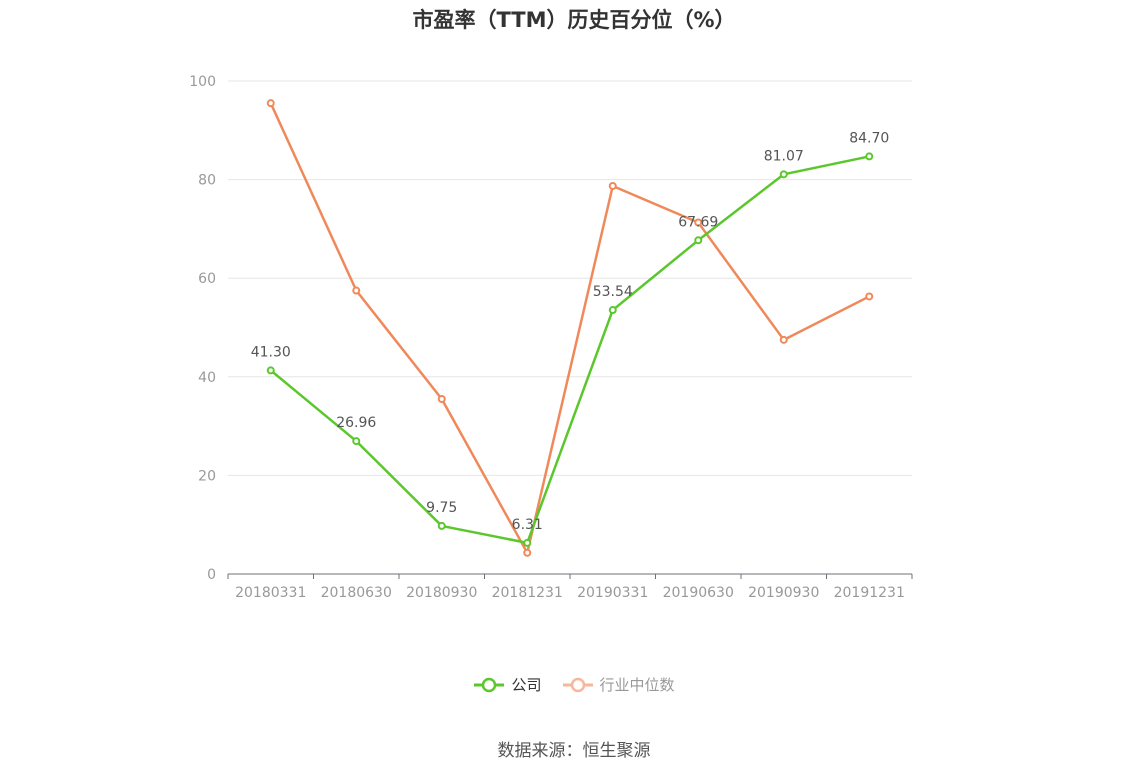  Describe the element at coordinates (784, 156) in the screenshot. I see `data-label: 81.07` at that location.